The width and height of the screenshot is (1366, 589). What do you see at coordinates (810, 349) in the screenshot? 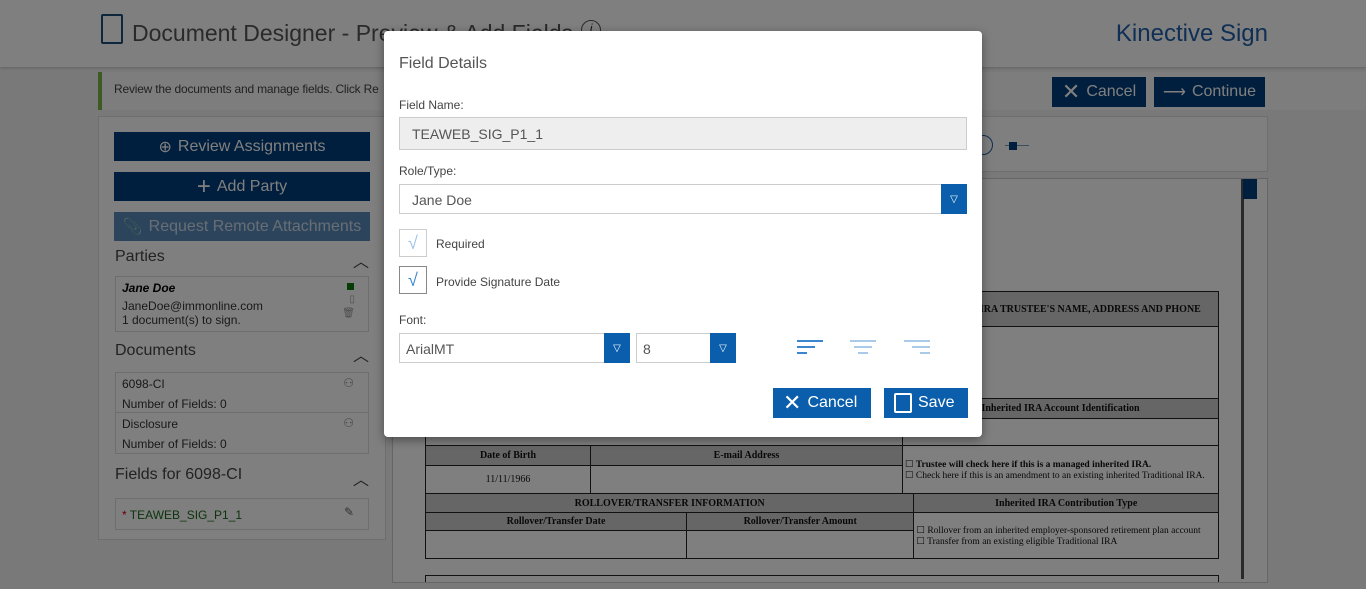
I see `align-left-icon` at bounding box center [810, 349].